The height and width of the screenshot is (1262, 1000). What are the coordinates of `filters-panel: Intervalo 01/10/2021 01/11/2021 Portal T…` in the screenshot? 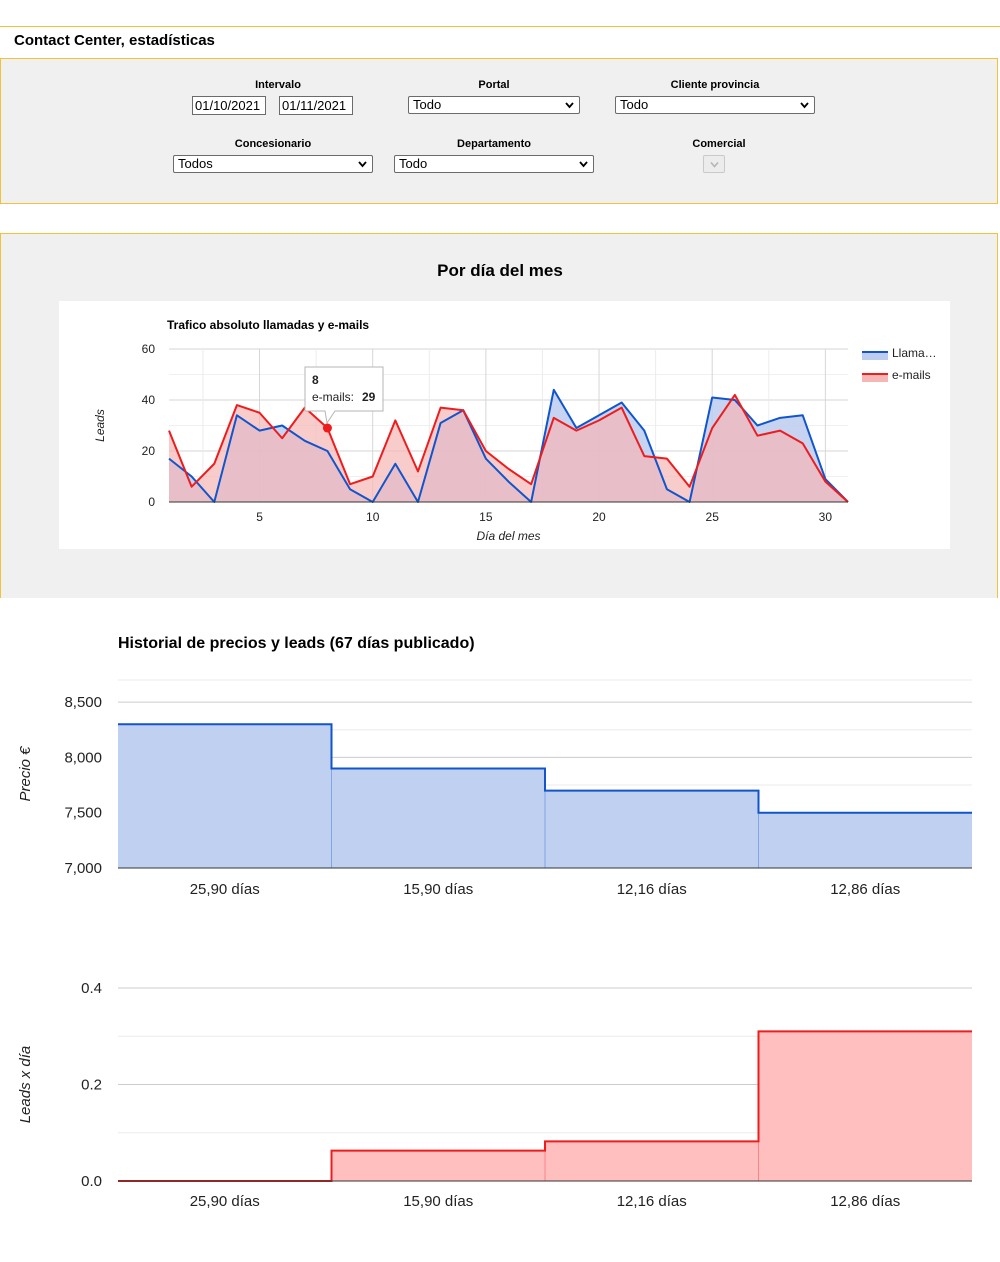 It's located at (499, 131).